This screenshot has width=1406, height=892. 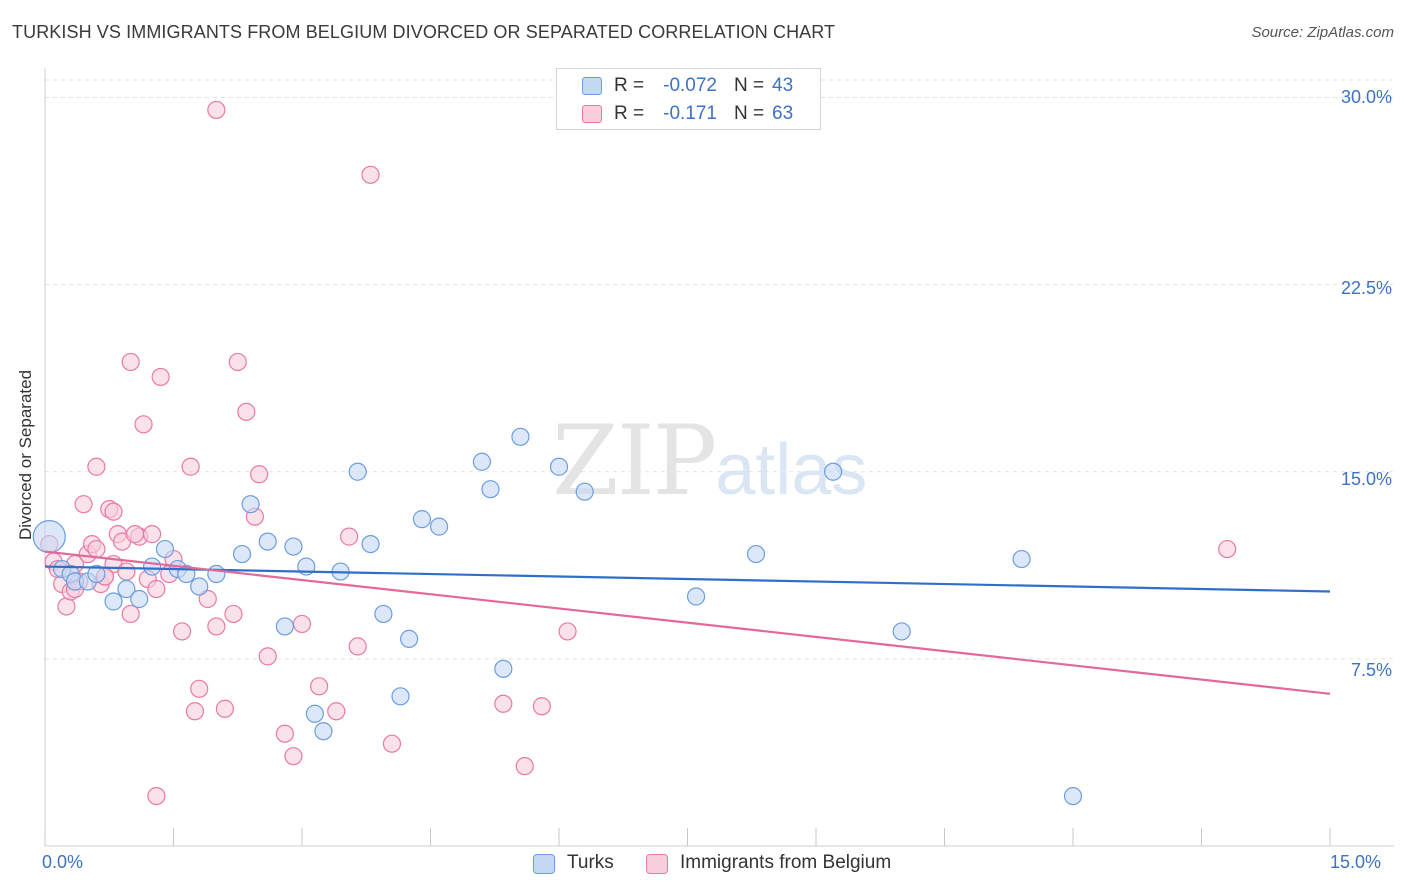 I want to click on n-value: 63, so click(x=783, y=113).